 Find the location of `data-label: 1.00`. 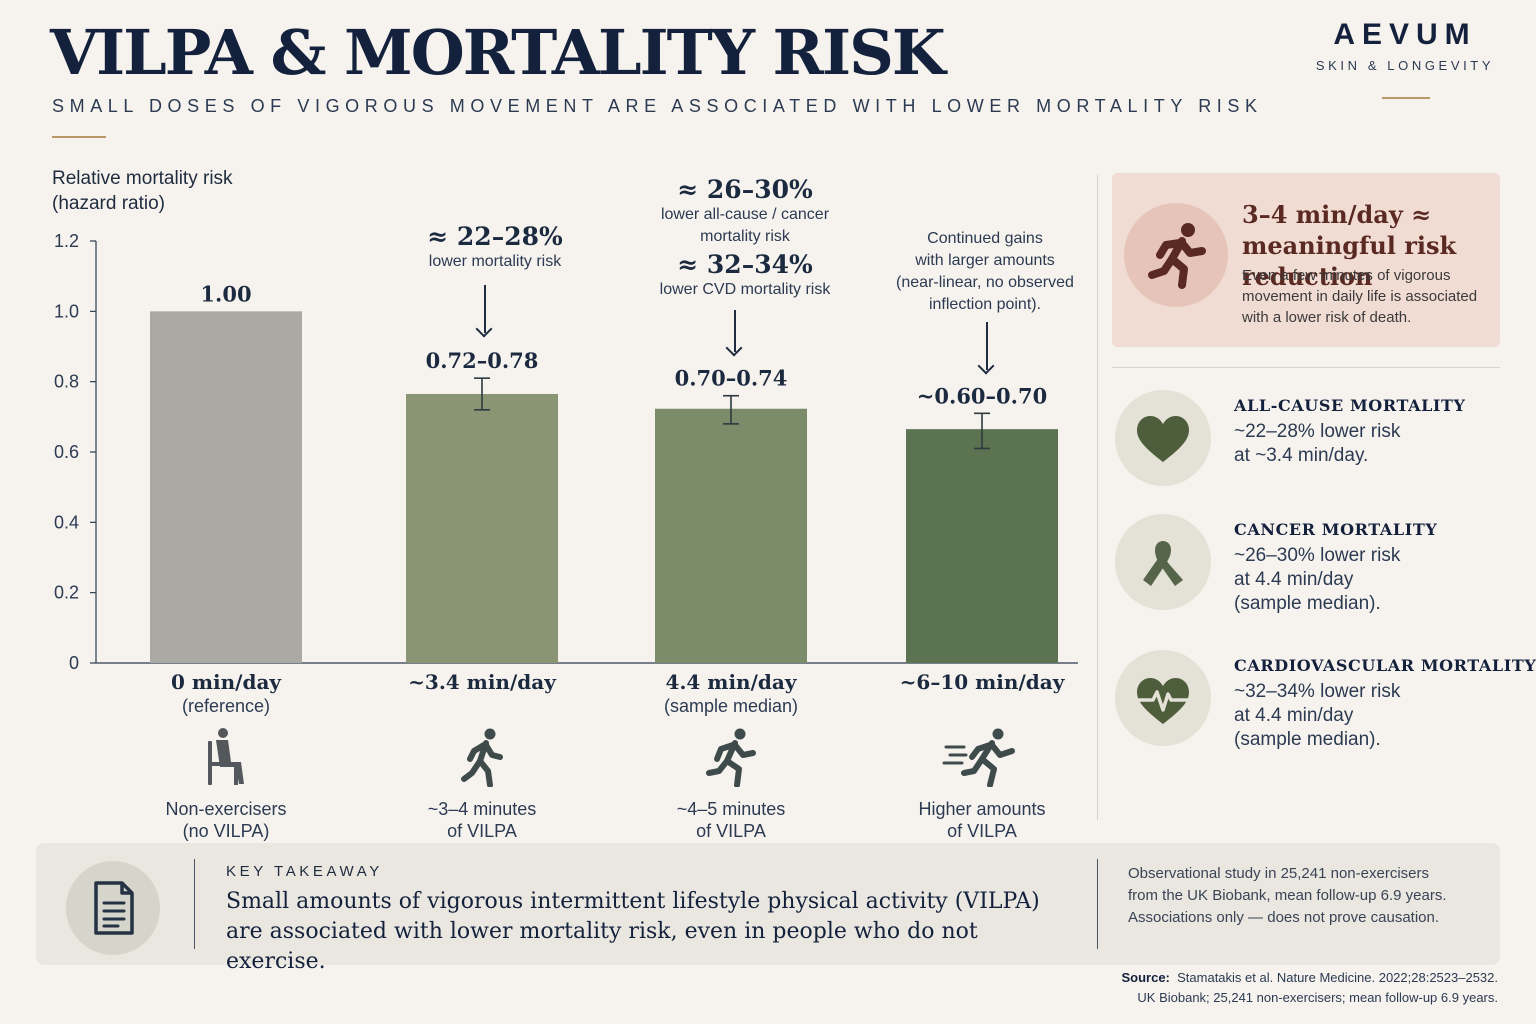

data-label: 1.00 is located at coordinates (225, 293).